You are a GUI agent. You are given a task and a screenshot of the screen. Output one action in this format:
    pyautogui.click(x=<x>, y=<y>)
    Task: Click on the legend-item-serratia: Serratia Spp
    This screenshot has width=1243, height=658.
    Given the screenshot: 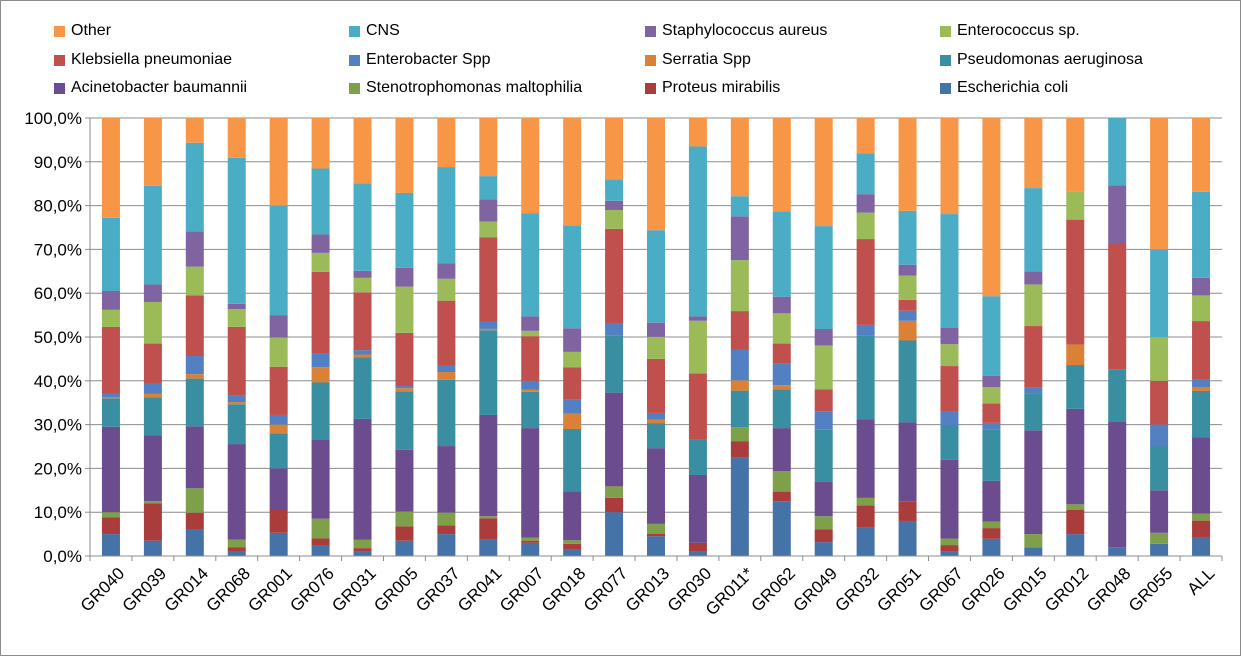 What is the action you would take?
    pyautogui.click(x=698, y=60)
    